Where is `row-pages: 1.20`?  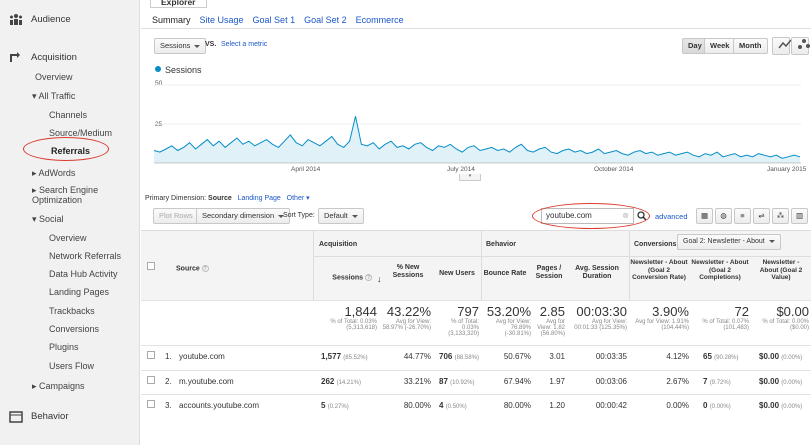 row-pages: 1.20 is located at coordinates (557, 405).